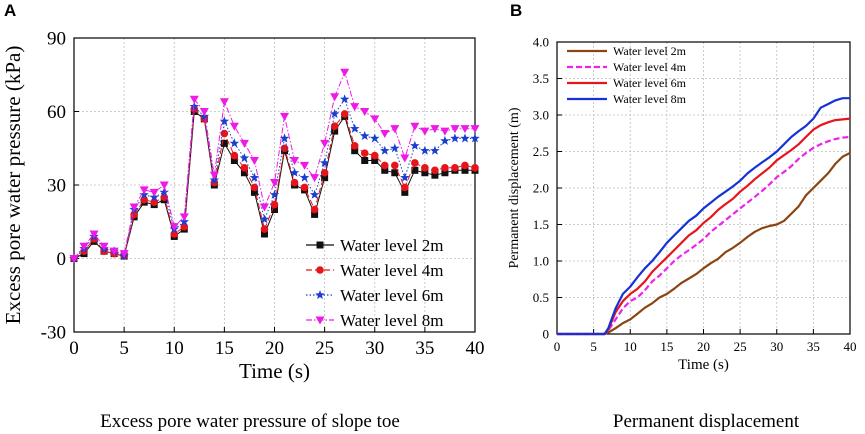 This screenshot has height=434, width=865. I want to click on x-tick-label: 5, so click(593, 346).